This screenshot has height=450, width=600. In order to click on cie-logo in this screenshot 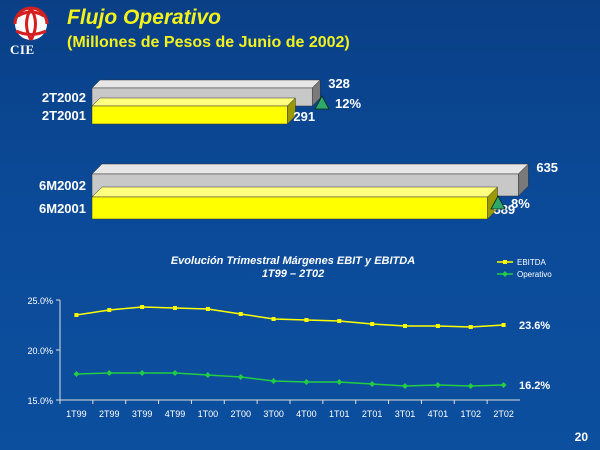, I will do `click(31, 23)`.